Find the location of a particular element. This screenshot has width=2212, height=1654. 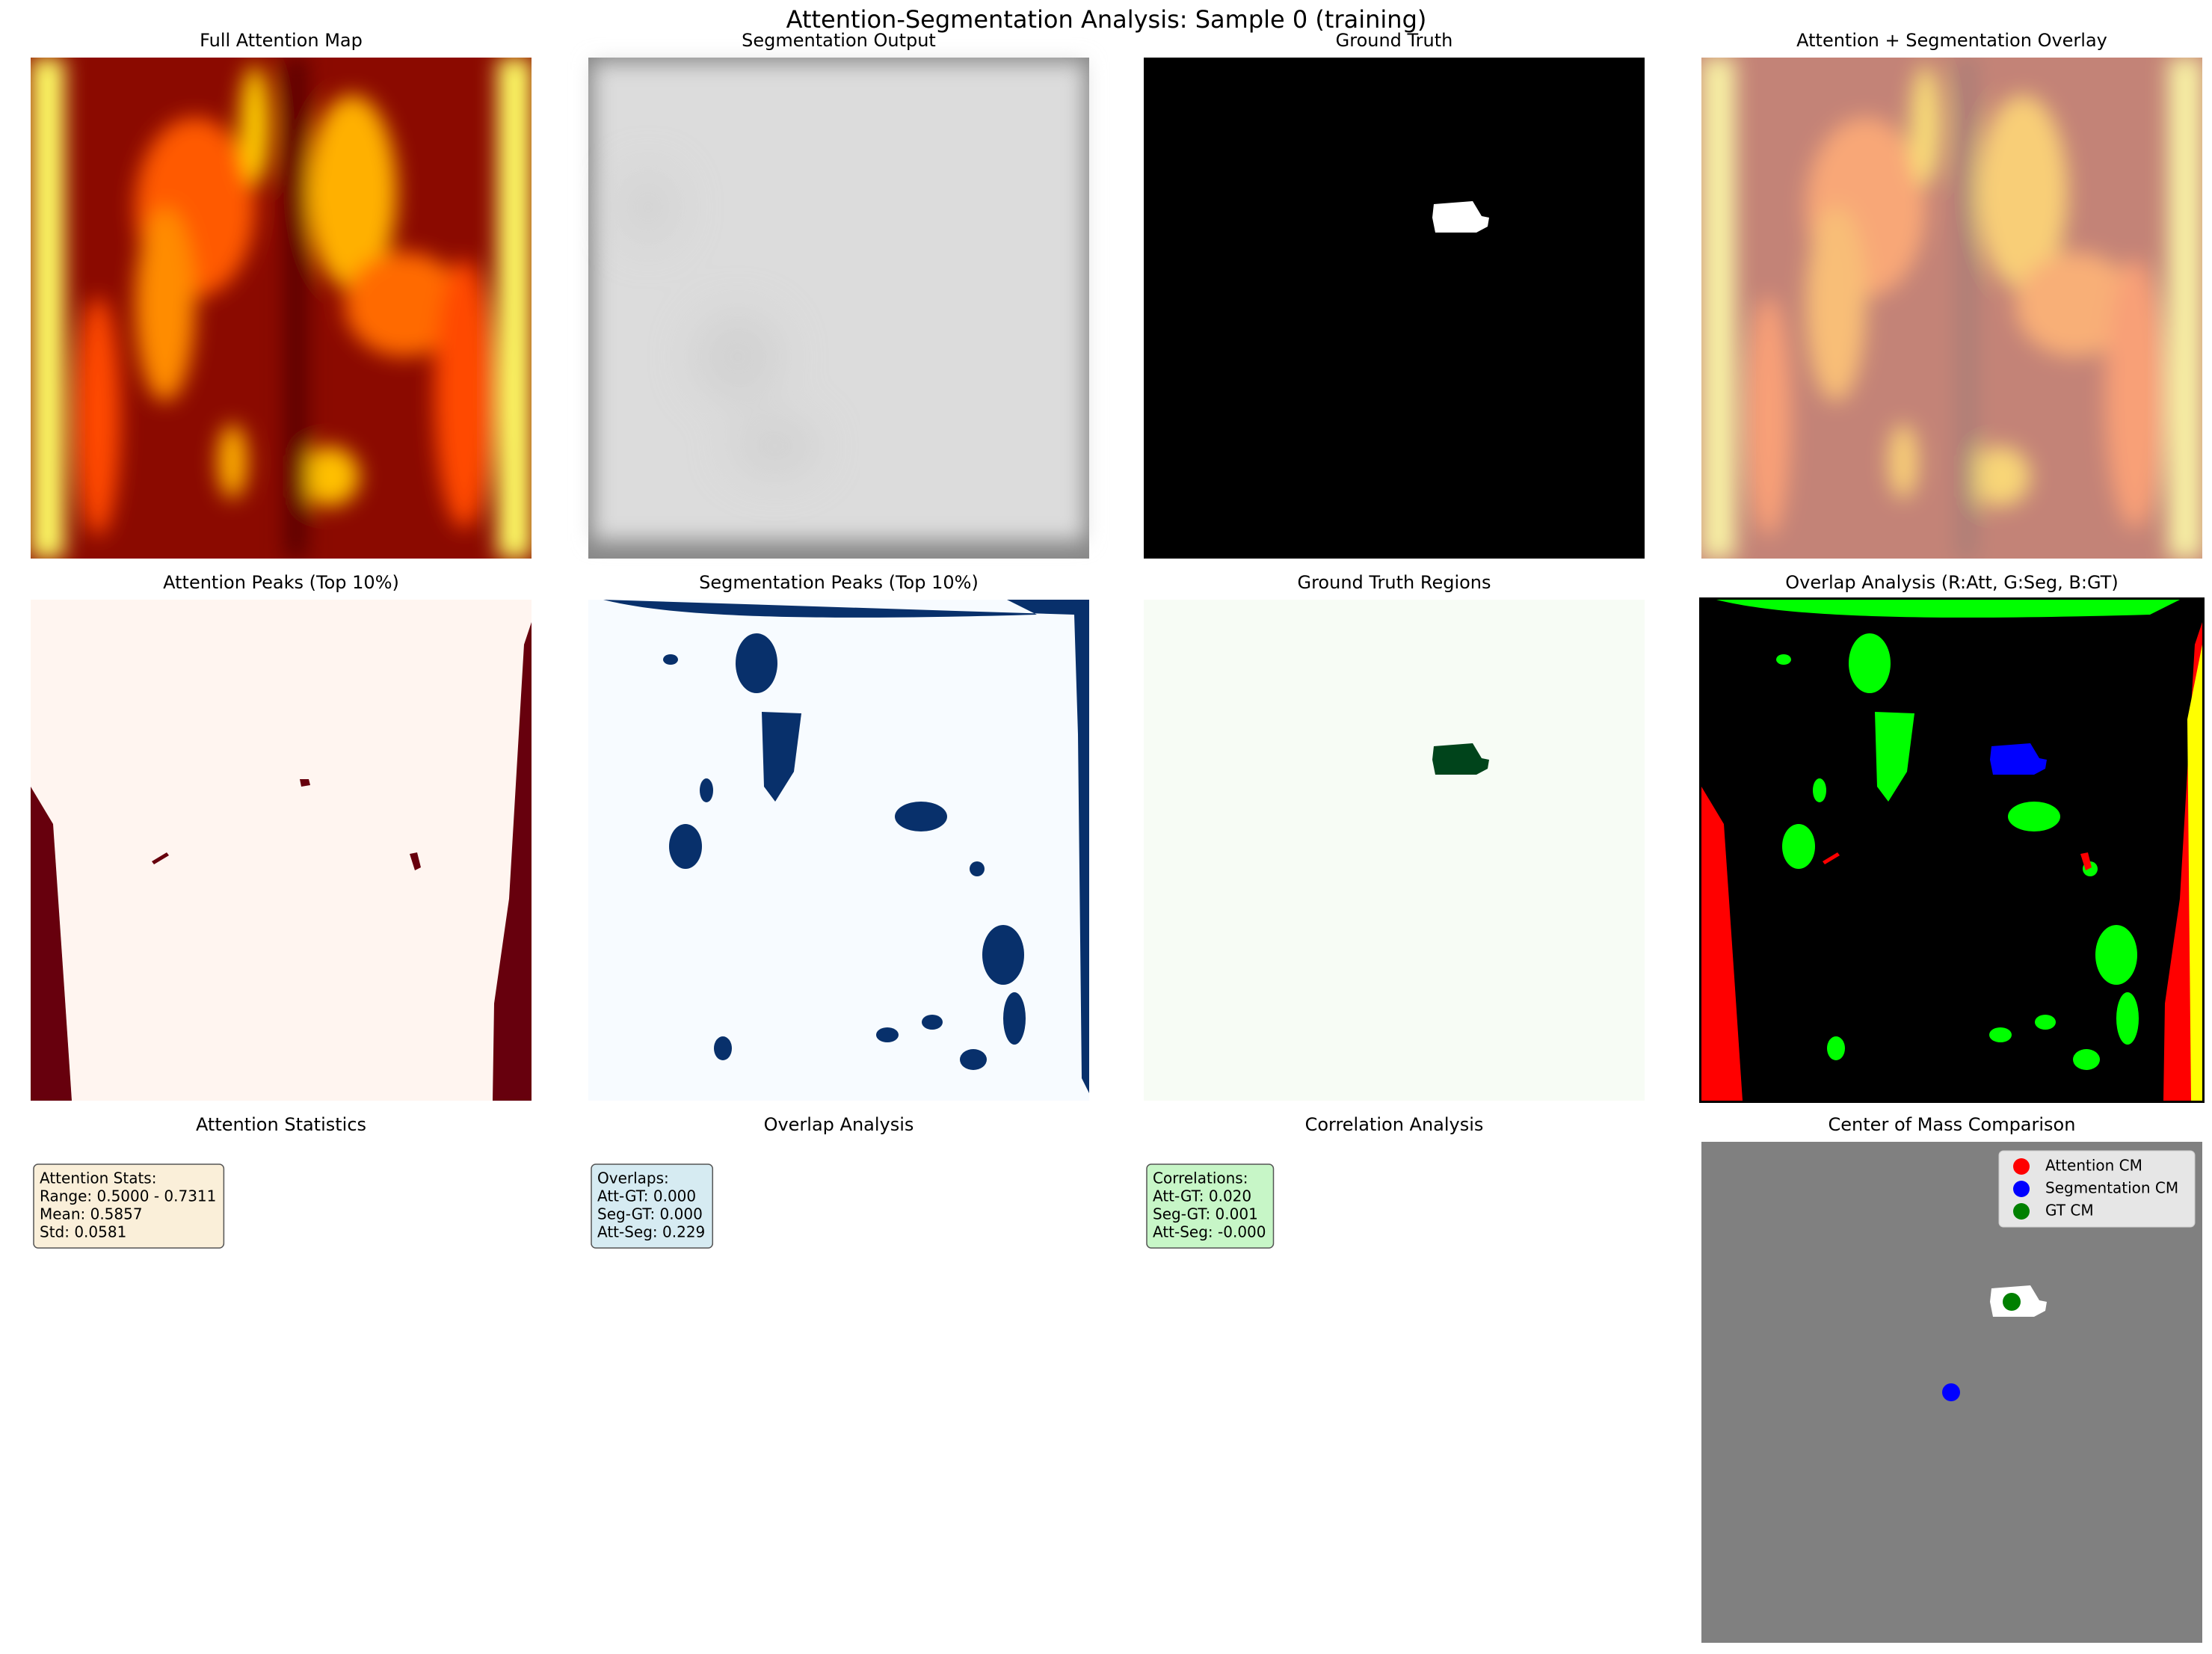

ground-truth-regions-image is located at coordinates (1394, 850).